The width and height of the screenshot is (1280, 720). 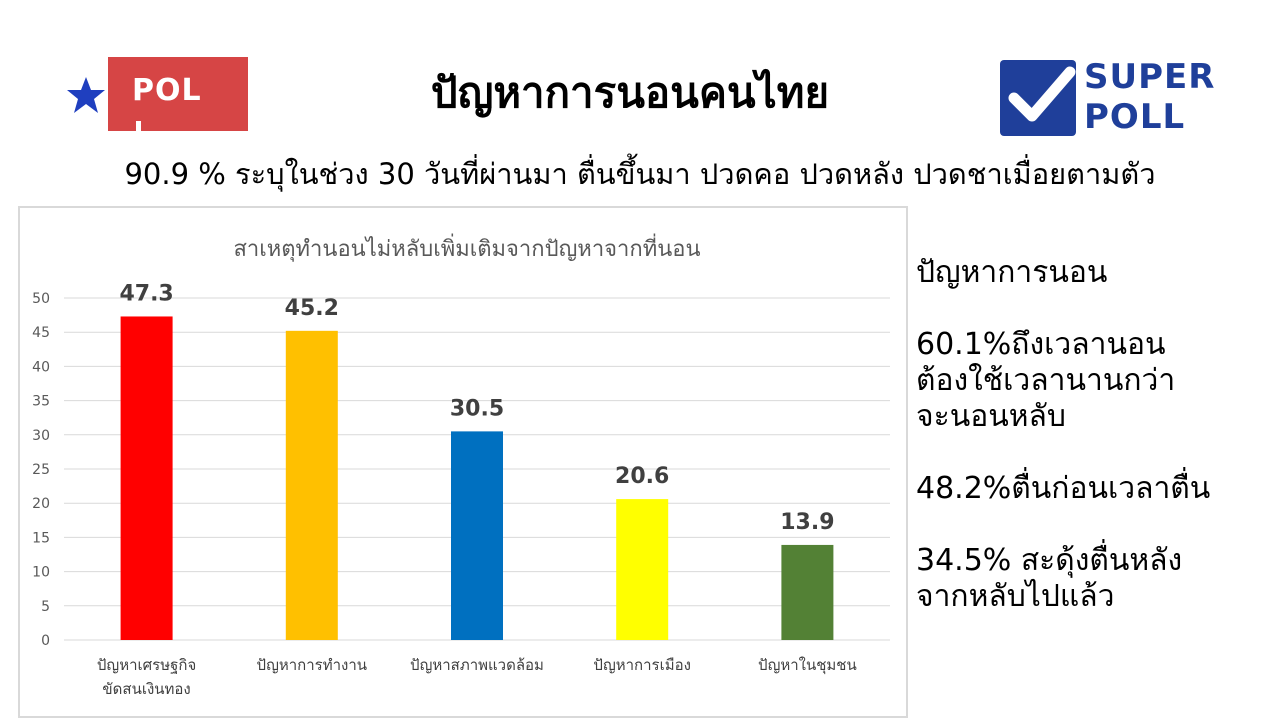 I want to click on y-tick-label: 0, so click(x=45, y=641).